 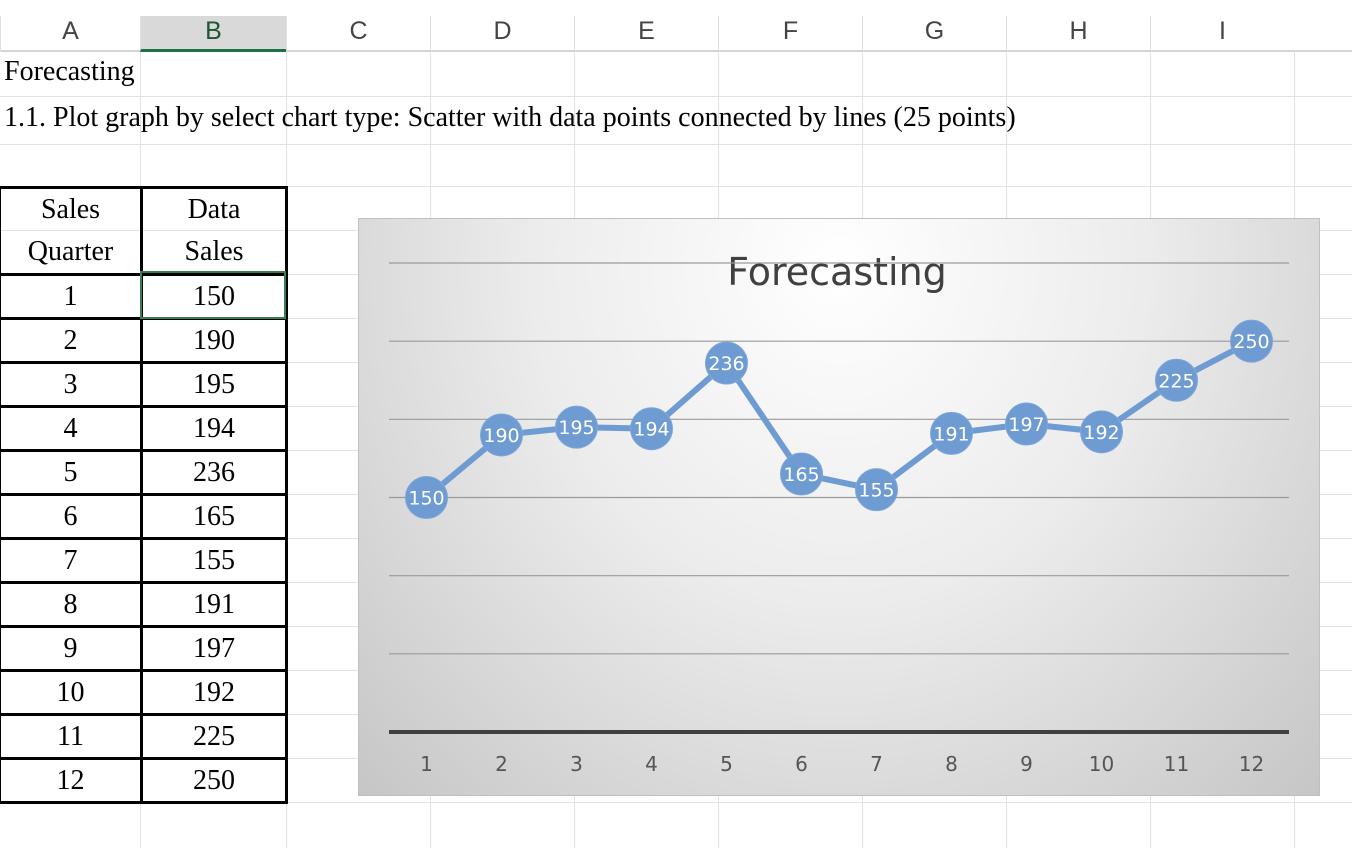 I want to click on sales-cell: 155, so click(x=214, y=560).